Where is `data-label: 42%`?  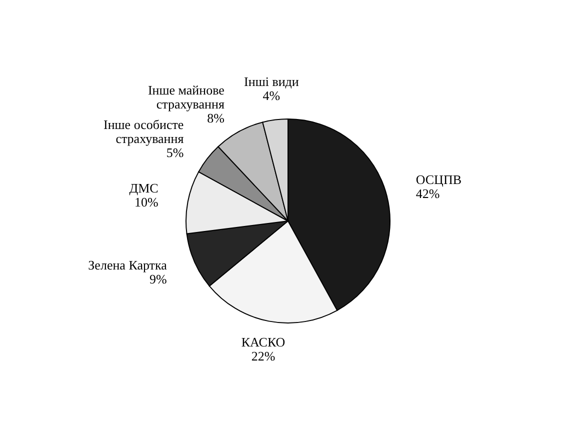
data-label: 42% is located at coordinates (428, 194).